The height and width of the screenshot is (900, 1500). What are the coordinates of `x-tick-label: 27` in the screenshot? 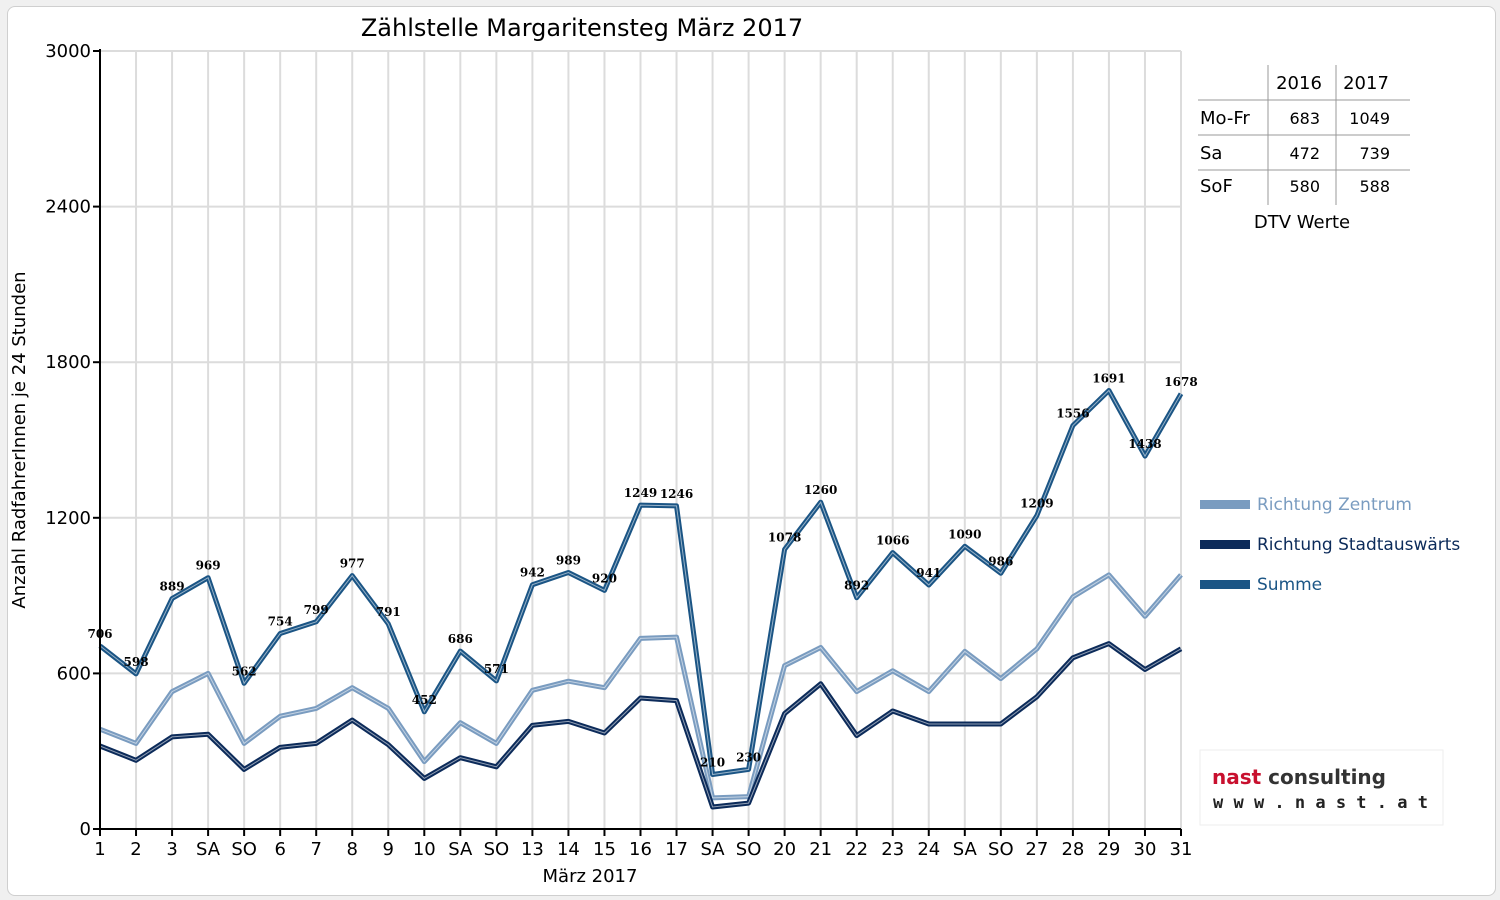 It's located at (1036, 849).